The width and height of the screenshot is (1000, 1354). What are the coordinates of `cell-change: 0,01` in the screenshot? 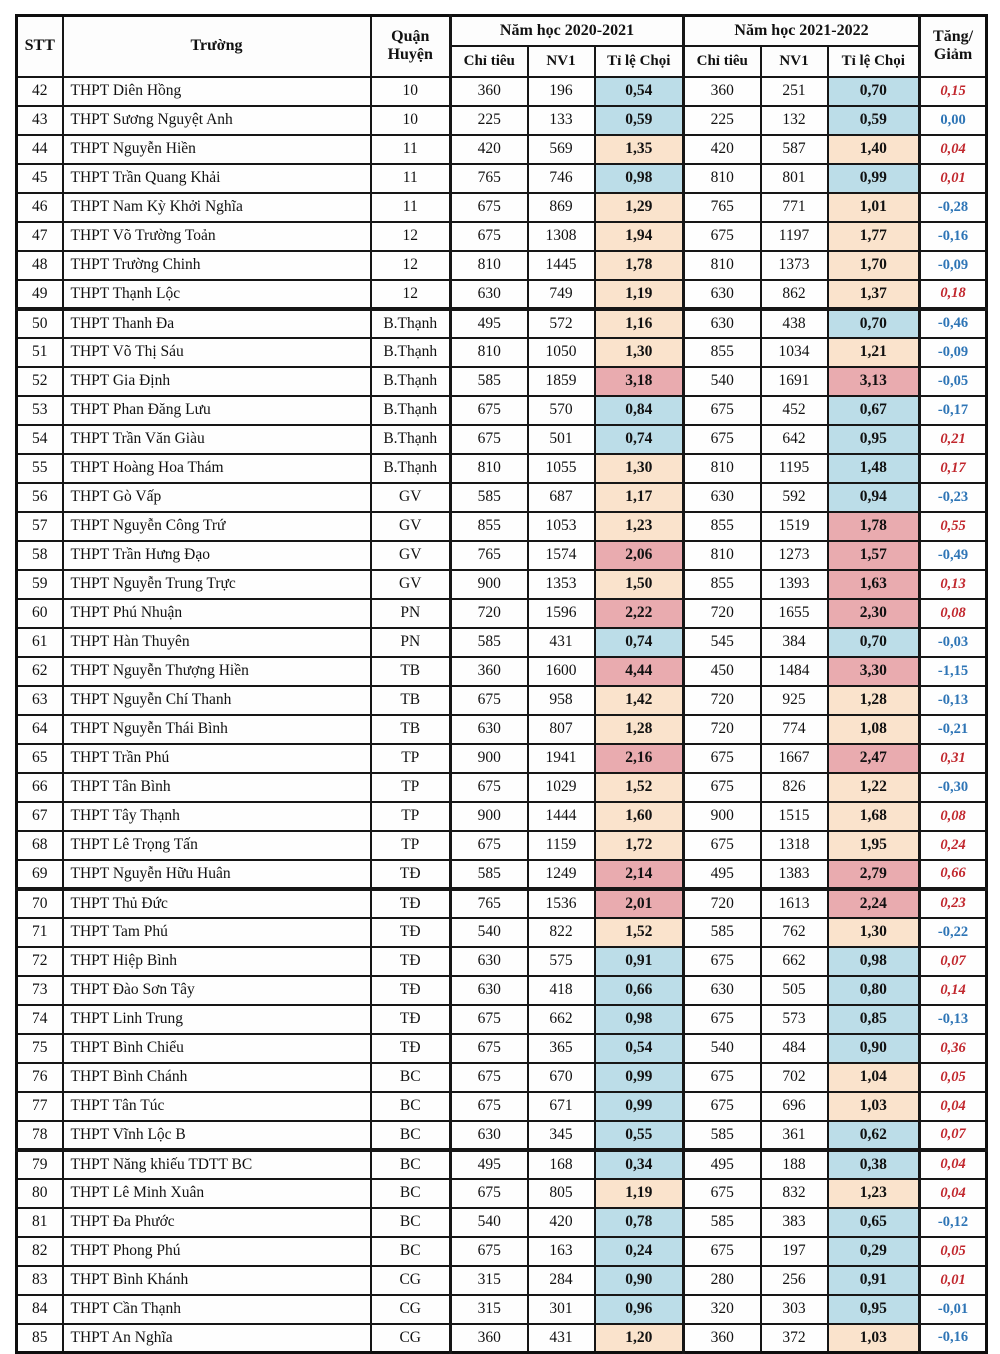 It's located at (953, 1280).